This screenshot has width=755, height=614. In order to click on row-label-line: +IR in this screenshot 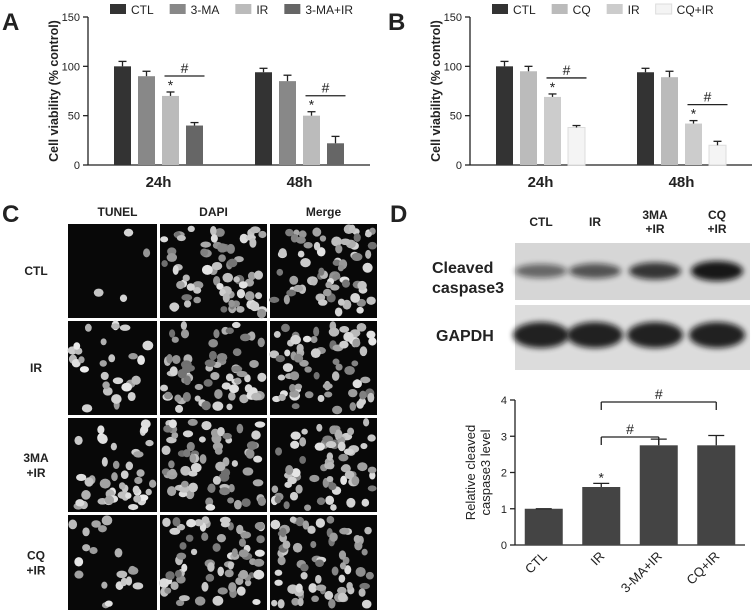, I will do `click(35, 473)`.